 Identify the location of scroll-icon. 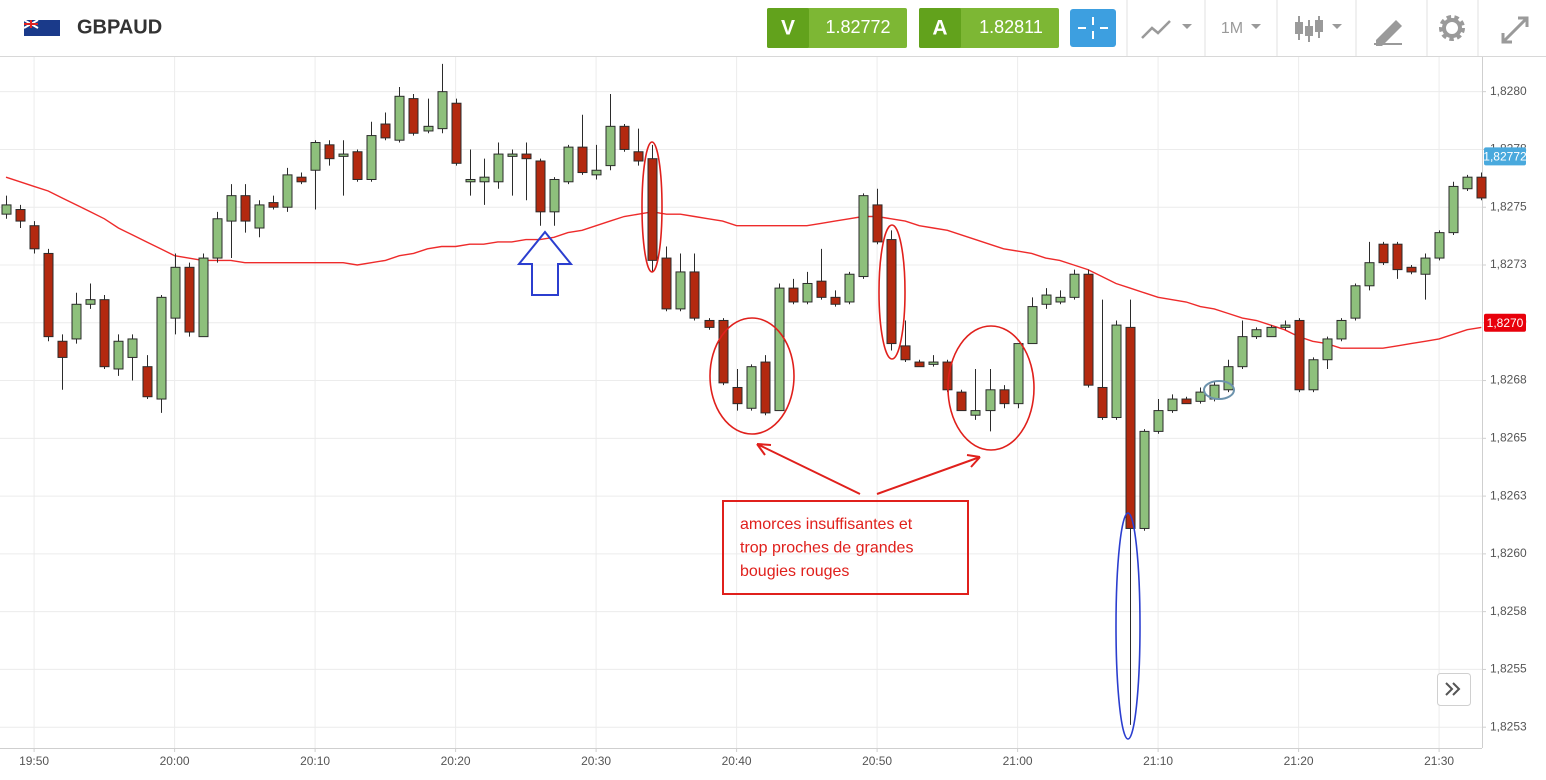
(1453, 689).